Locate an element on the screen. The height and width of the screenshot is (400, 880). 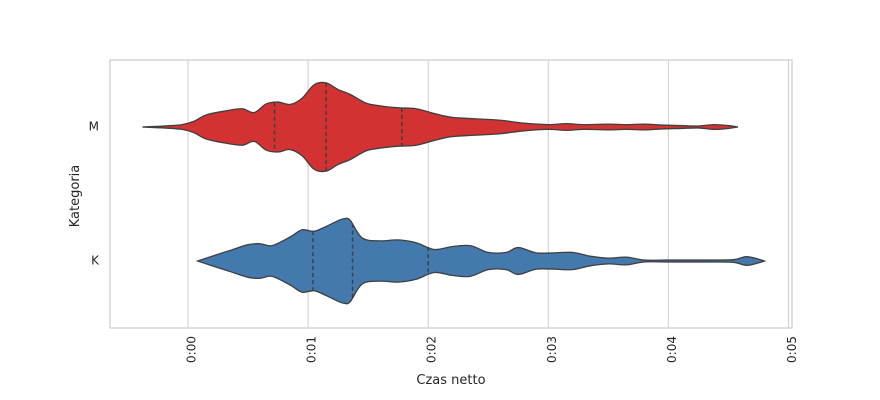
x-tick-label: 0:02 is located at coordinates (432, 349).